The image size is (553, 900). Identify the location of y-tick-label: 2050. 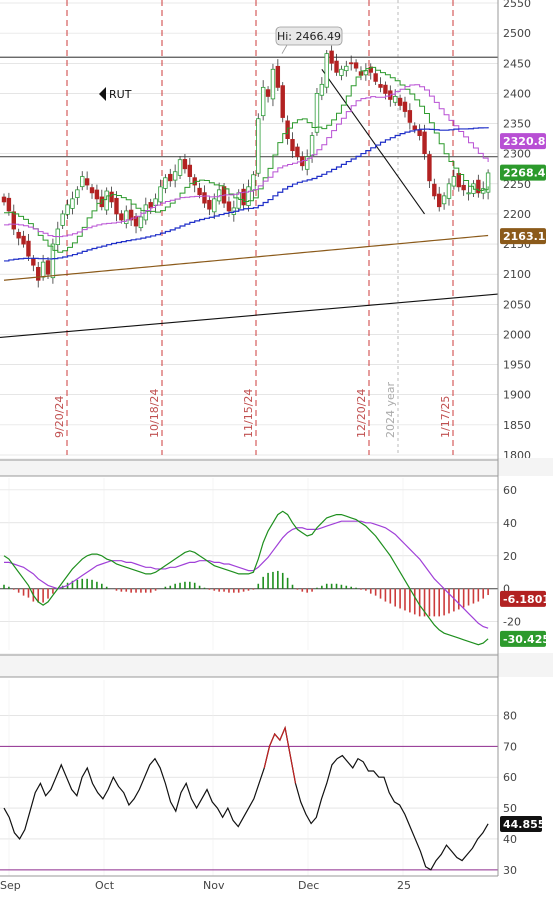
(517, 304).